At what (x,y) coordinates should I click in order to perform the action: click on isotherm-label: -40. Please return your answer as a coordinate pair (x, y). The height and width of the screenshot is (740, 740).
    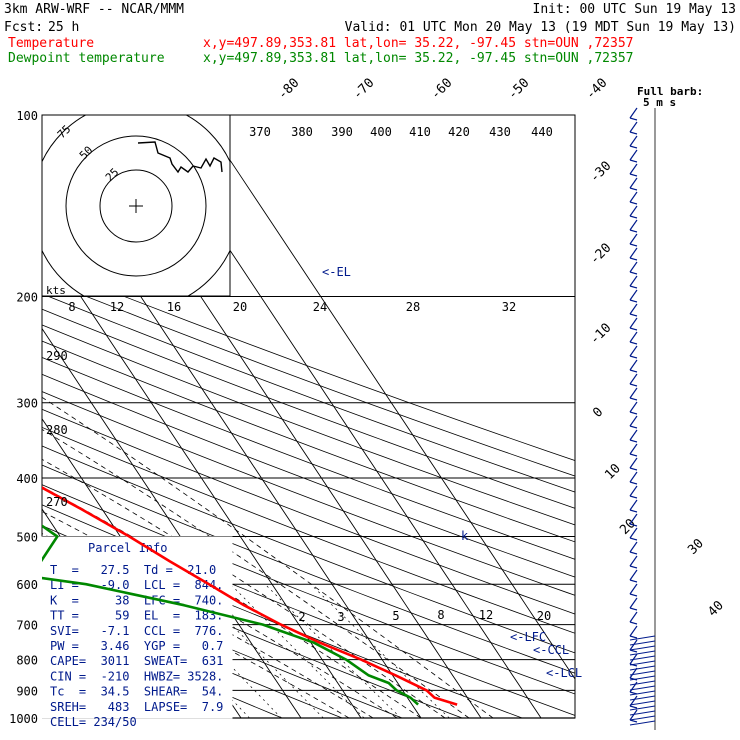
    Looking at the image, I should click on (596, 89).